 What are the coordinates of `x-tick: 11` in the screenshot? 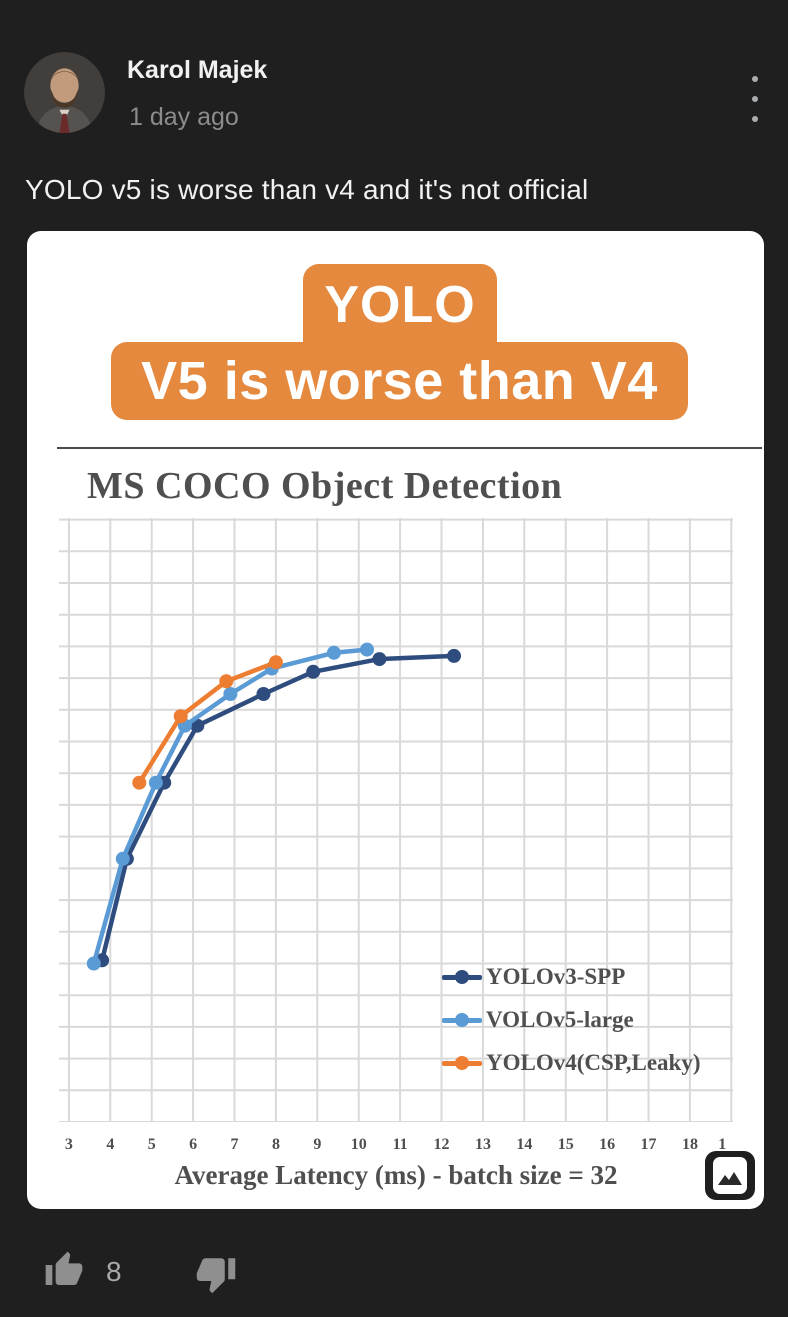 It's located at (400, 1144).